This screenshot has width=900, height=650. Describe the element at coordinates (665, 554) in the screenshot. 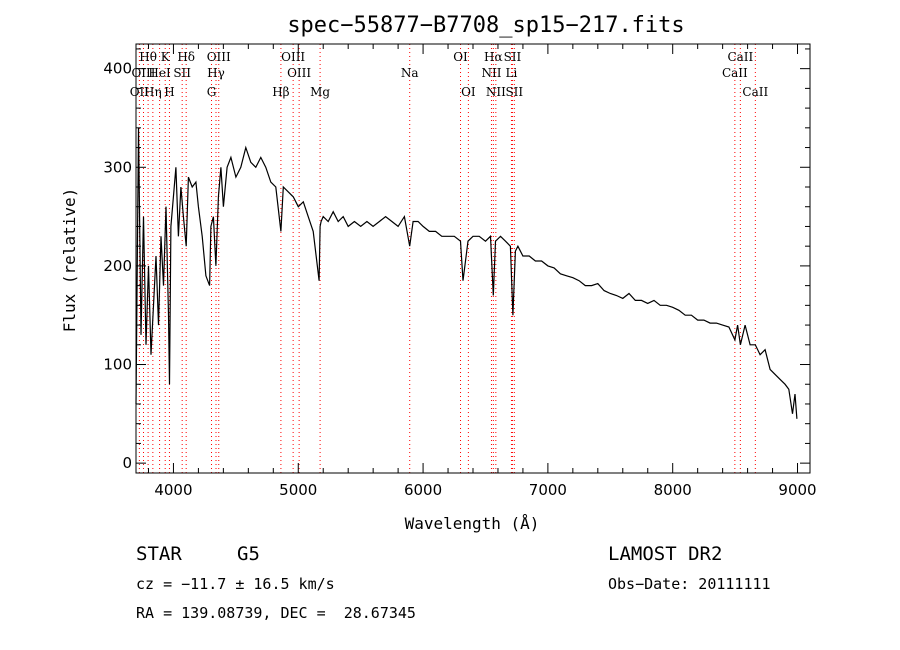

I see `survey-name: LAMOST DR2` at that location.